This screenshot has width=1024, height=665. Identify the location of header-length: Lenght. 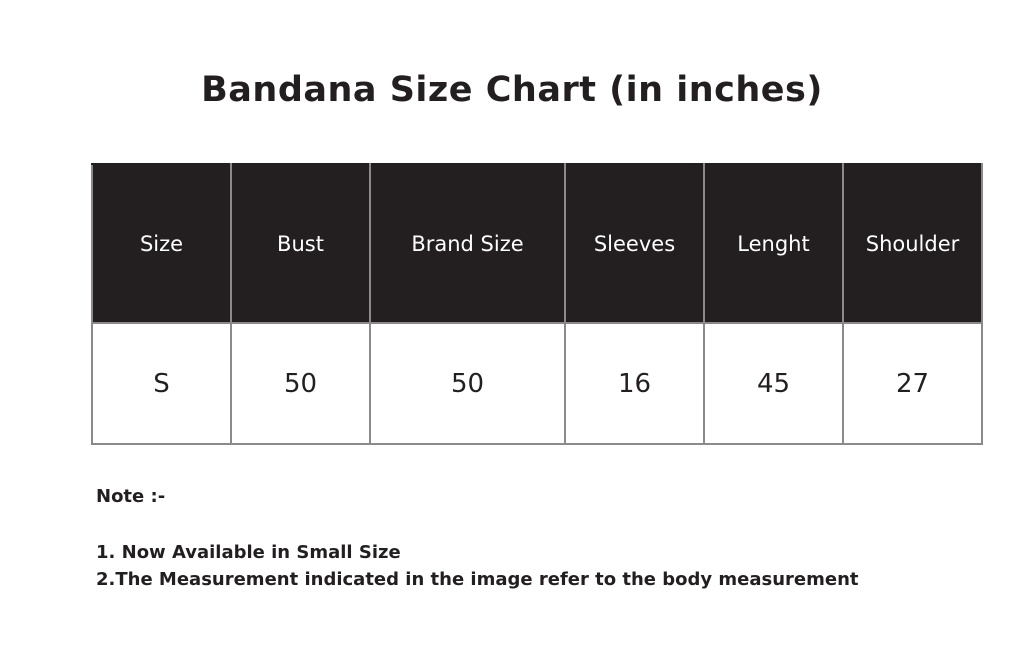
(773, 243).